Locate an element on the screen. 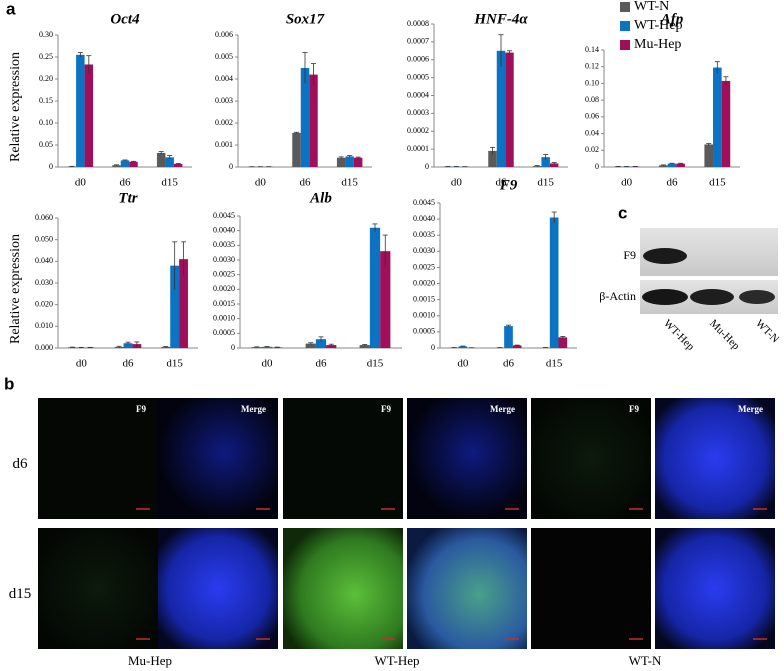 The height and width of the screenshot is (671, 784). y-tick-label: 0.0008 is located at coordinates (418, 23).